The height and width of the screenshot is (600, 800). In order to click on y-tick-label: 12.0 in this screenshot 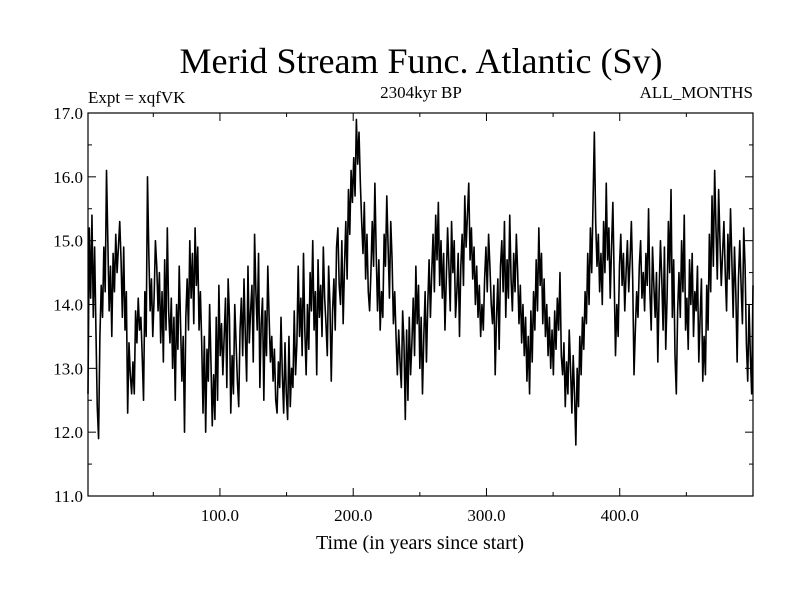, I will do `click(68, 432)`.